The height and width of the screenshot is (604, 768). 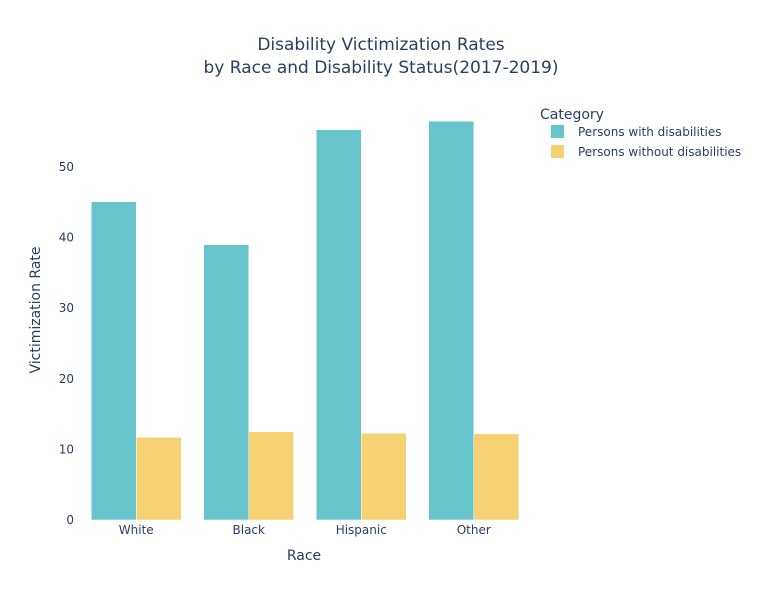 What do you see at coordinates (159, 479) in the screenshot?
I see `bar-persons-without-disabilities-white` at bounding box center [159, 479].